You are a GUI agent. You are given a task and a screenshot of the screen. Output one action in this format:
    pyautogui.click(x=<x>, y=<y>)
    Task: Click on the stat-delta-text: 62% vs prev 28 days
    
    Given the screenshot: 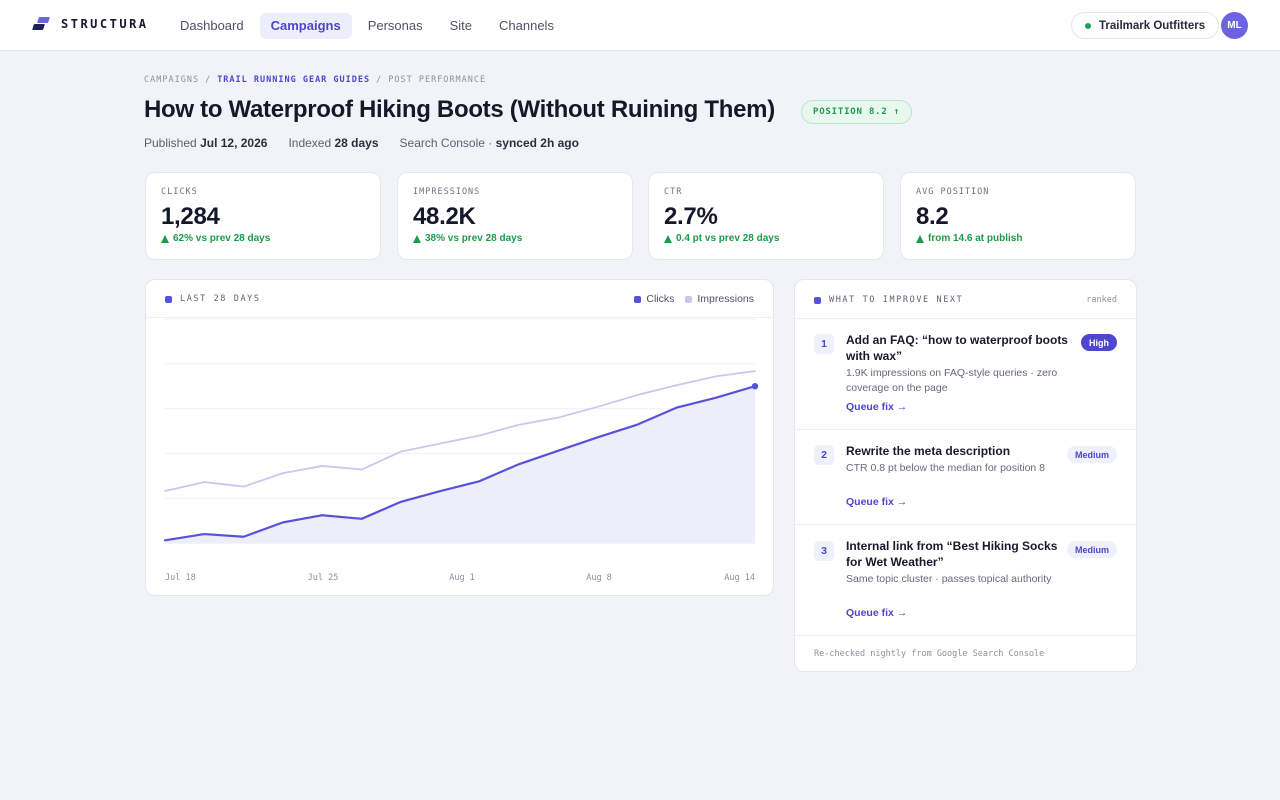 What is the action you would take?
    pyautogui.click(x=222, y=238)
    